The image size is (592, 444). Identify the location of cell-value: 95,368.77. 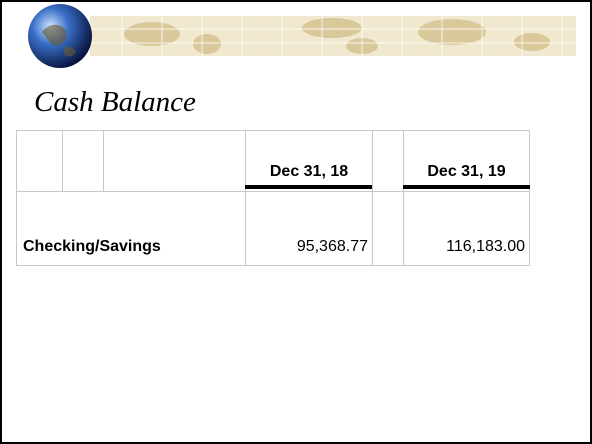
(309, 228).